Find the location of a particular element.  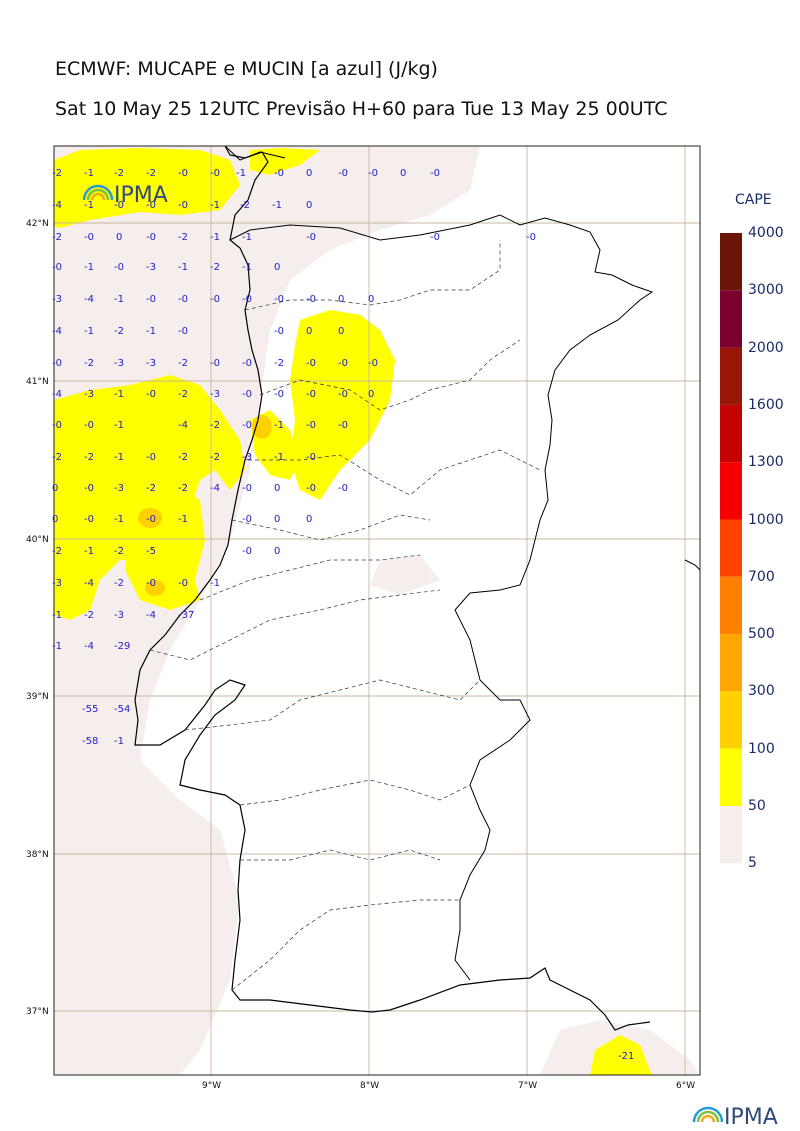

lat-tick-label: 38°N is located at coordinates (37, 855).